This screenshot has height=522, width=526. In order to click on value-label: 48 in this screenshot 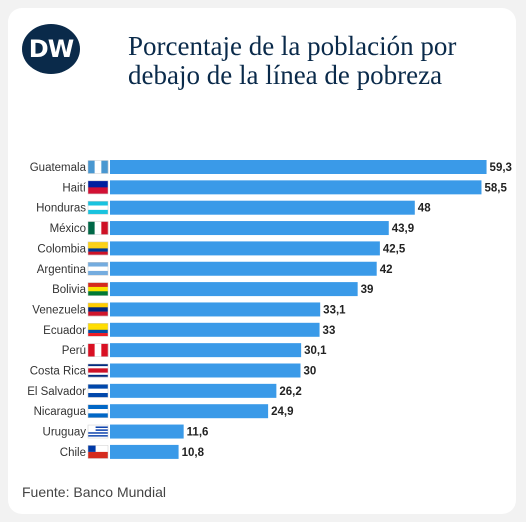, I will do `click(424, 209)`.